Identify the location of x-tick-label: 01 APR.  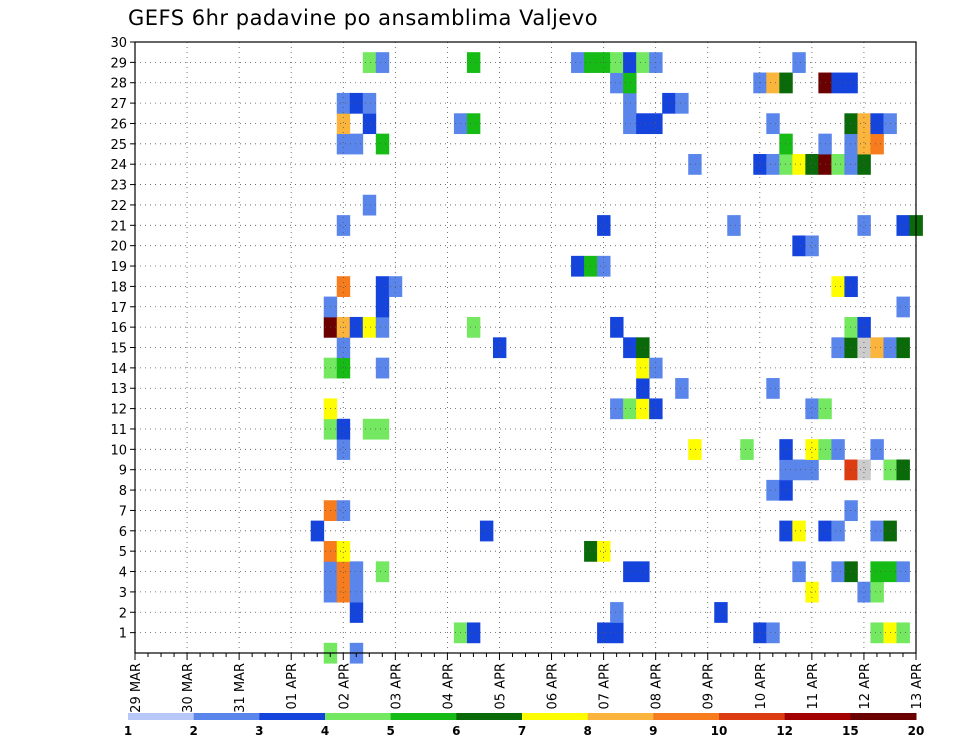
(292, 686).